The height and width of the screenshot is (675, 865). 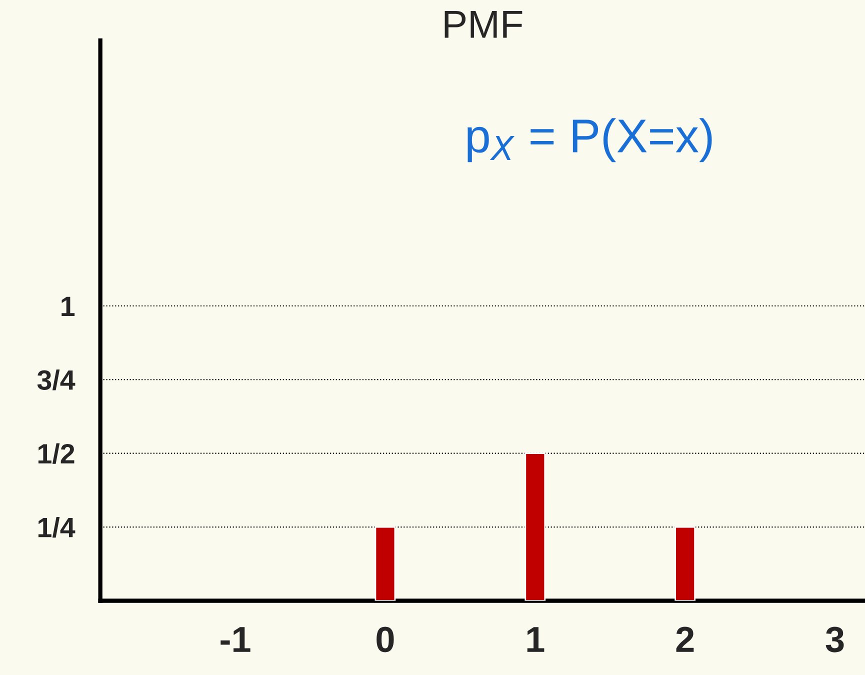 What do you see at coordinates (68, 306) in the screenshot?
I see `y-tick-label: 1` at bounding box center [68, 306].